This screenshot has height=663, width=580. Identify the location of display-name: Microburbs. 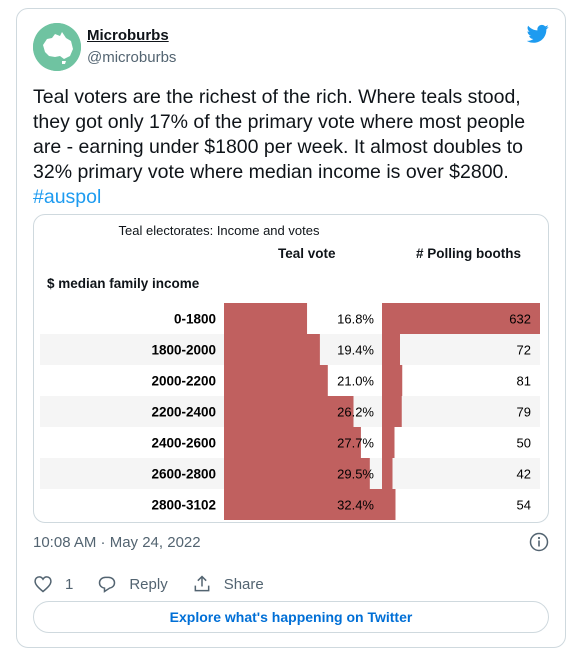
(128, 35).